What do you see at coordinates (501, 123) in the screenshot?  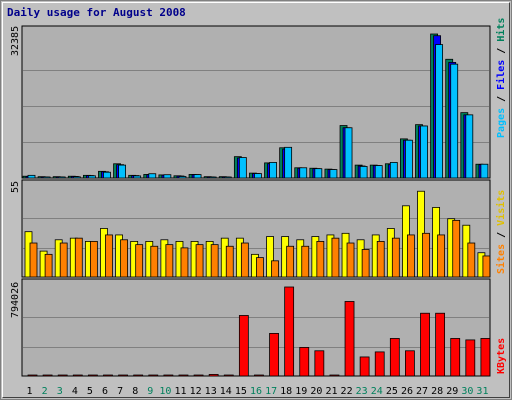 I see `legend-pages: Pages` at bounding box center [501, 123].